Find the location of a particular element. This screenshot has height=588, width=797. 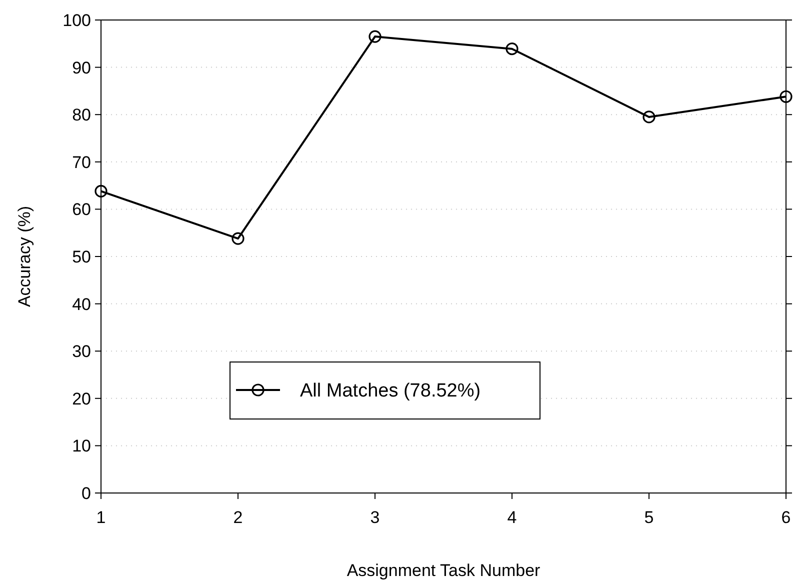

legend-label: All Matches (78.52%) is located at coordinates (390, 391).